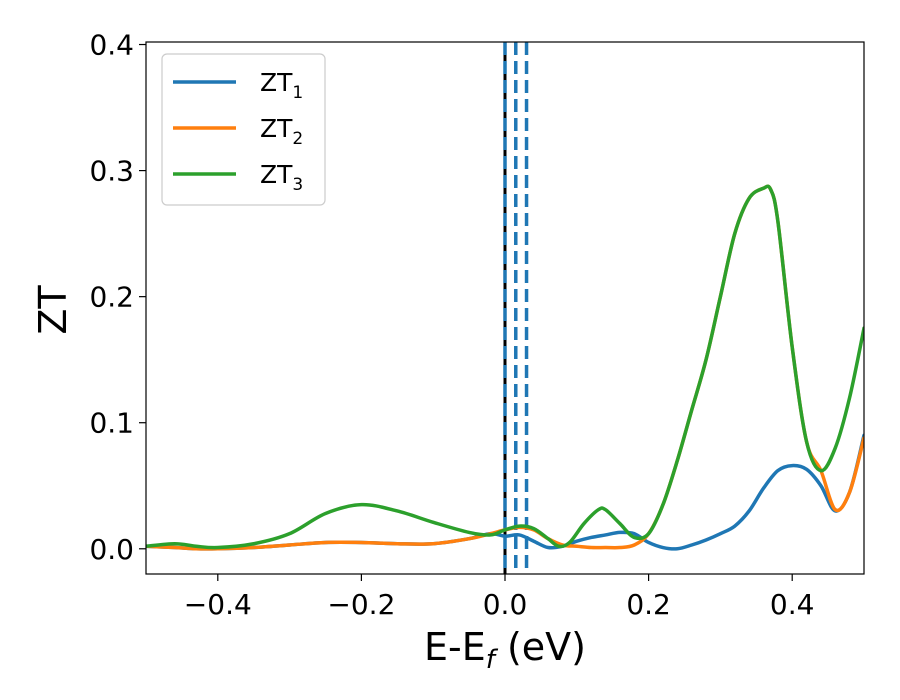  I want to click on x-tick-label: 0.4, so click(792, 604).